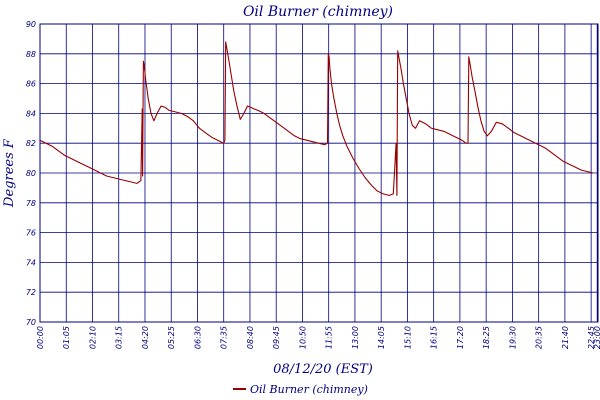 This screenshot has height=400, width=600. Describe the element at coordinates (197, 337) in the screenshot. I see `x-tick-label: 06:30` at that location.